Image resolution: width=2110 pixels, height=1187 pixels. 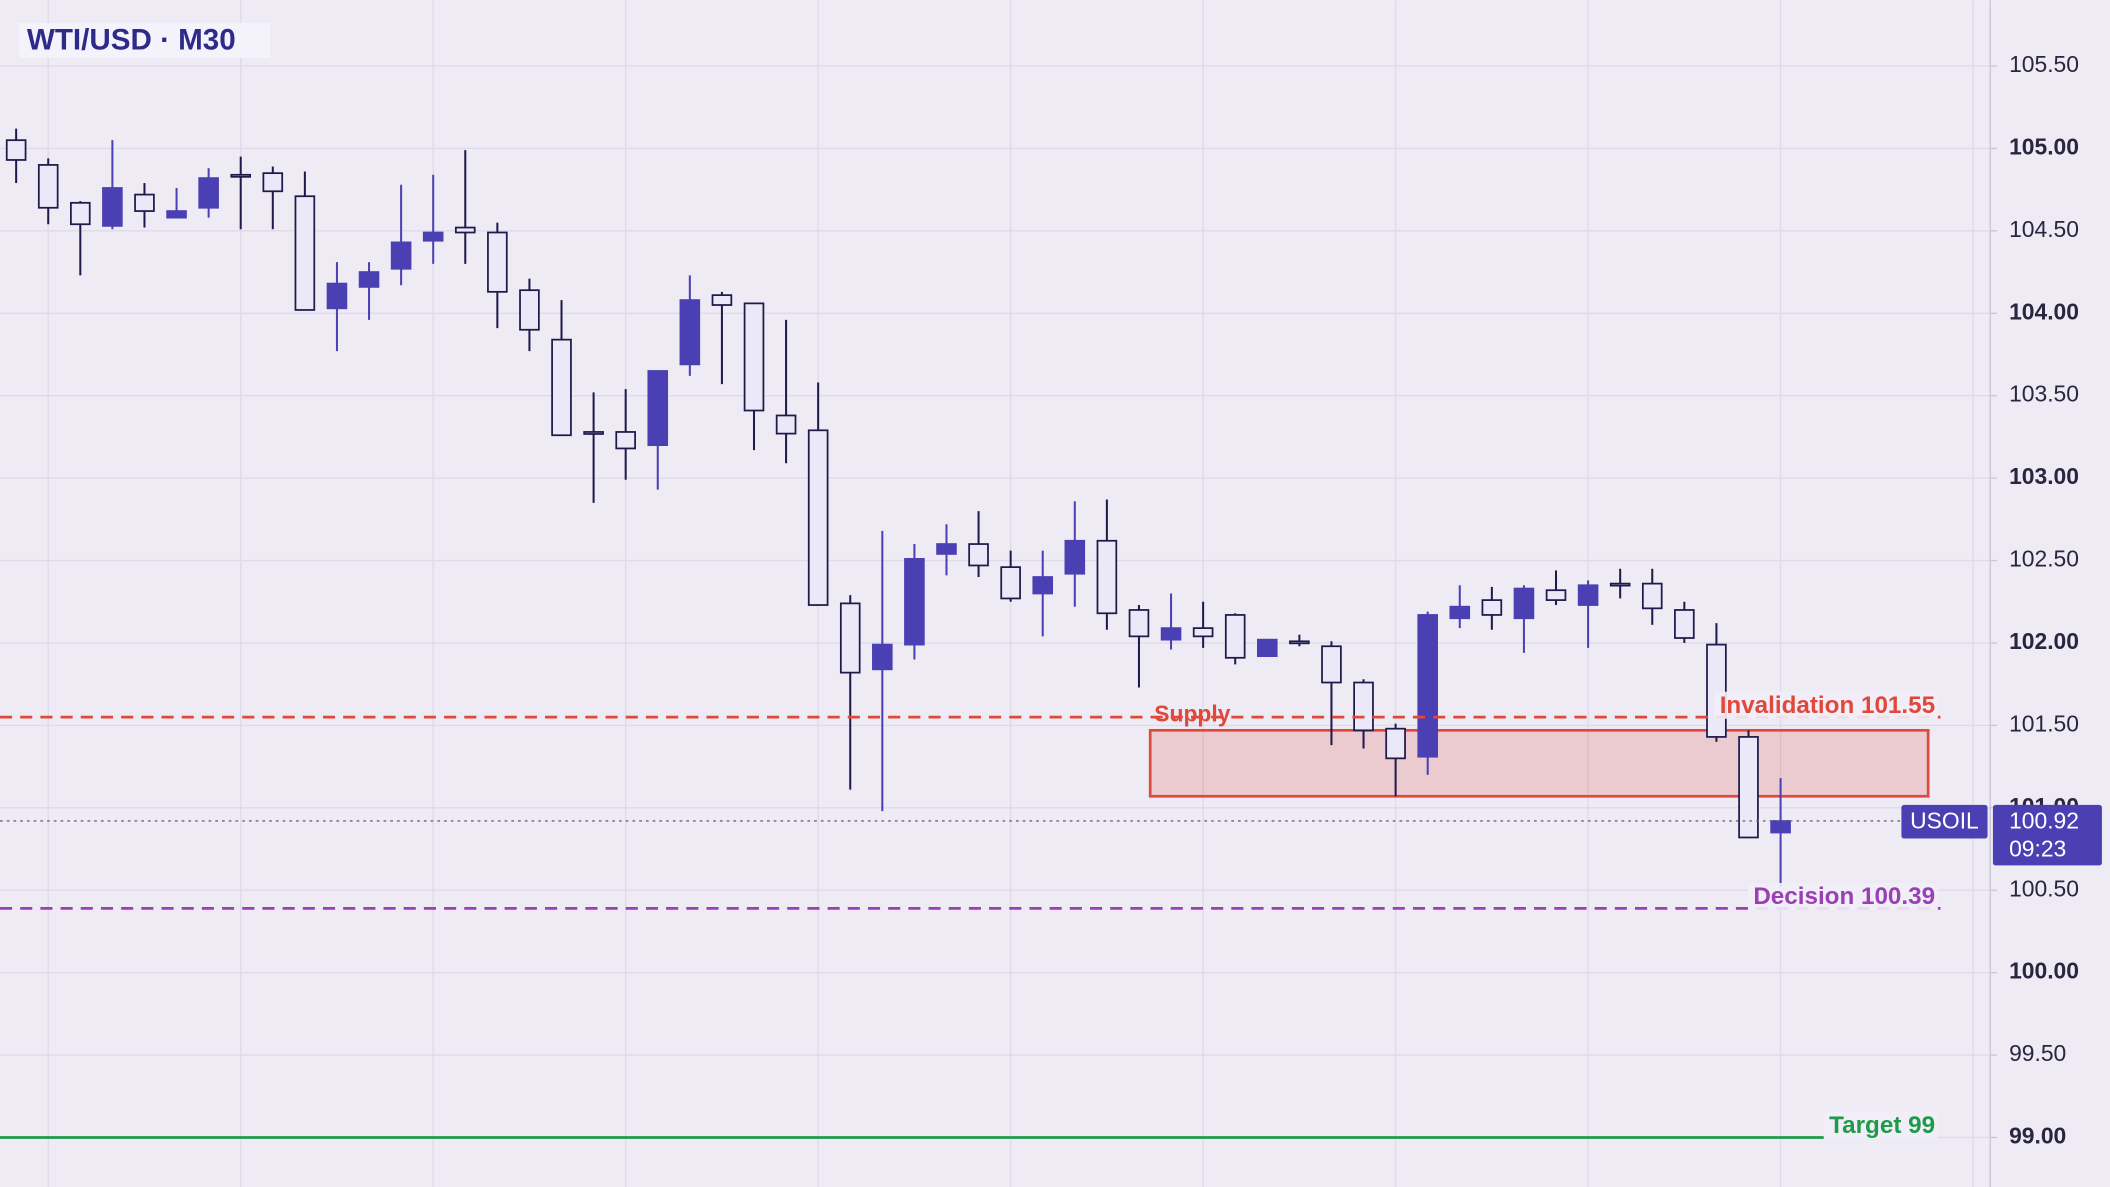 I want to click on y-tick-label: 99.00, so click(x=2037, y=1136).